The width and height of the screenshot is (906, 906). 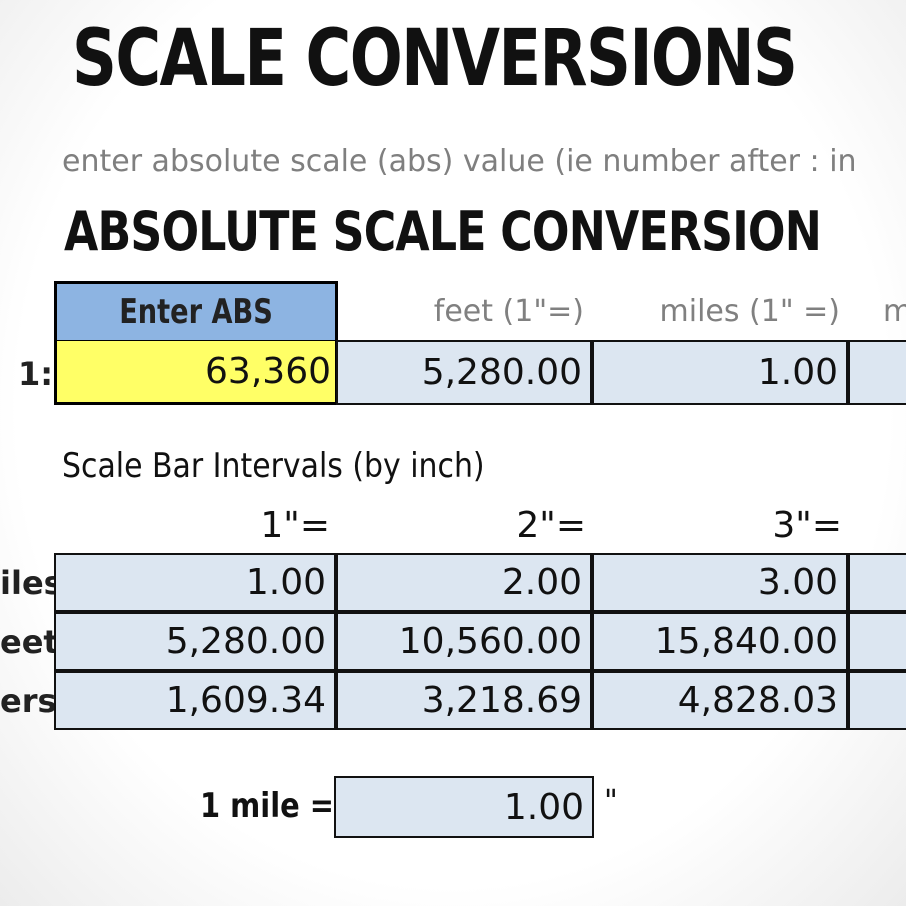 What do you see at coordinates (508, 311) in the screenshot?
I see `column-header-feet: feet (1"=)` at bounding box center [508, 311].